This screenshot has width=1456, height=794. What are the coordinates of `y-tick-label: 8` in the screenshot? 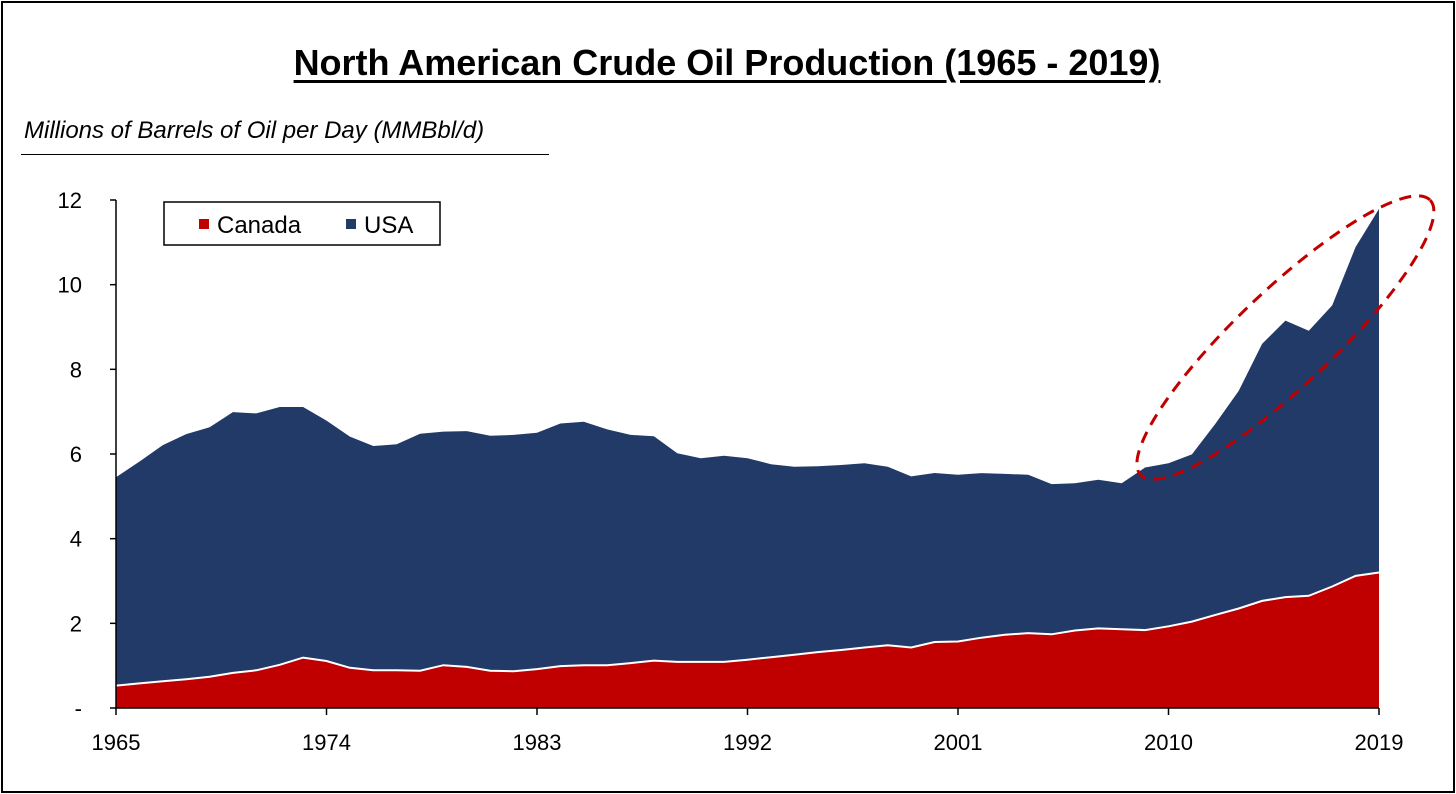 It's located at (76, 369).